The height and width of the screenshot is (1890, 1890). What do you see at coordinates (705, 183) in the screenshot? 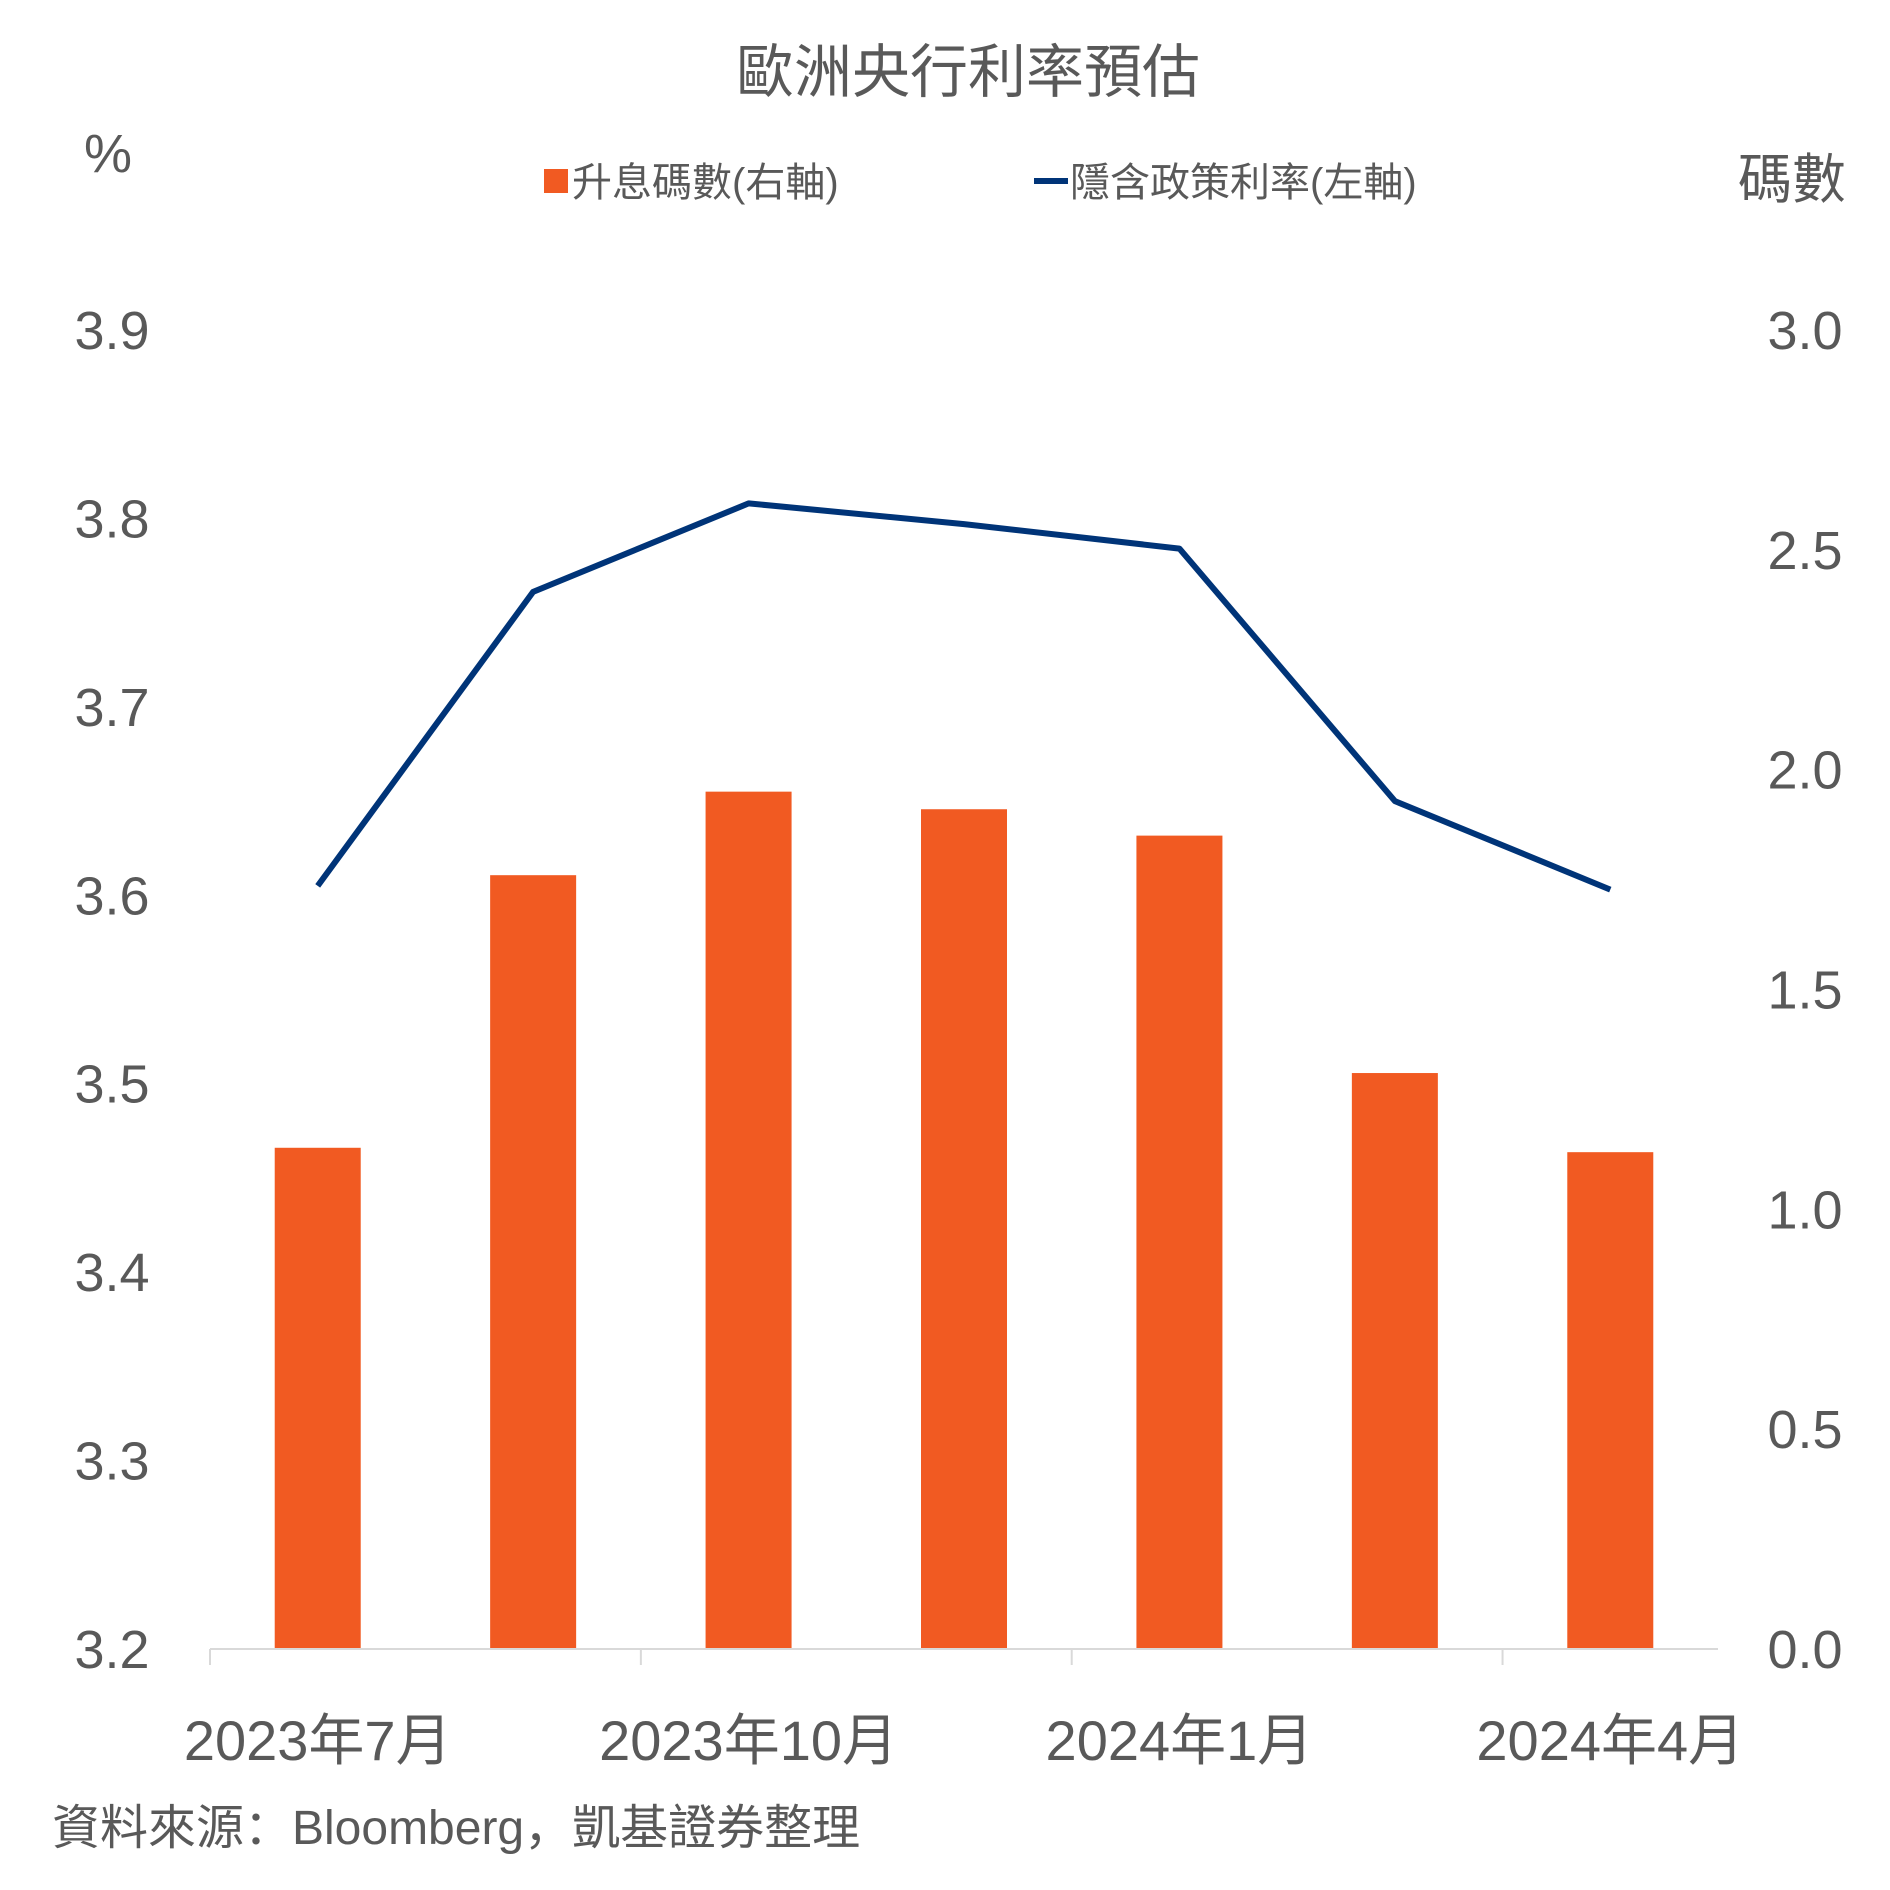
I see `legend-bar-label: 升息碼數(右軸)` at bounding box center [705, 183].